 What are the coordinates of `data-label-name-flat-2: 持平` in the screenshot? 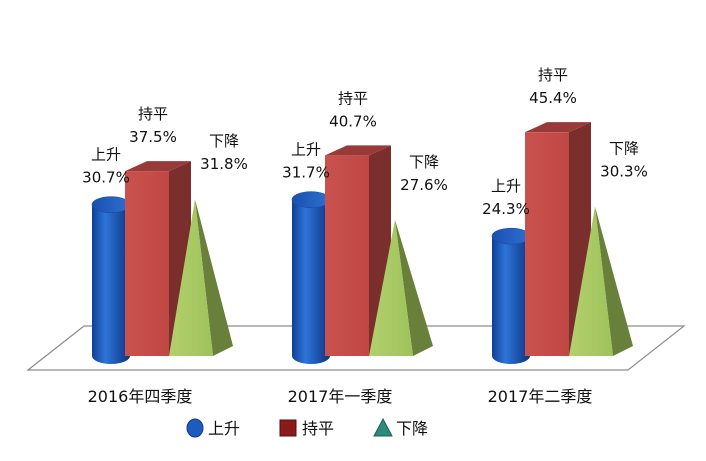 It's located at (553, 75).